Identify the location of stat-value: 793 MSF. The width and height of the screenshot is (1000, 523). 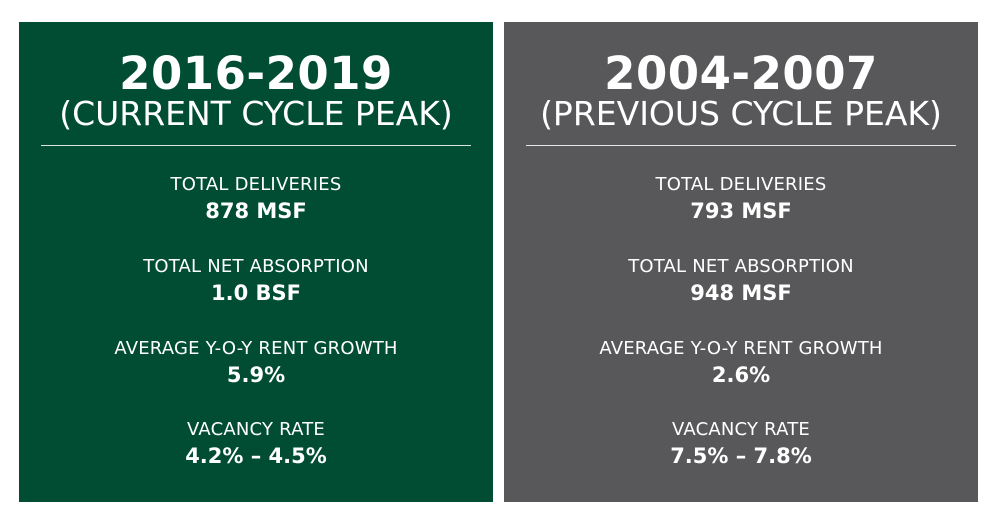
(741, 211).